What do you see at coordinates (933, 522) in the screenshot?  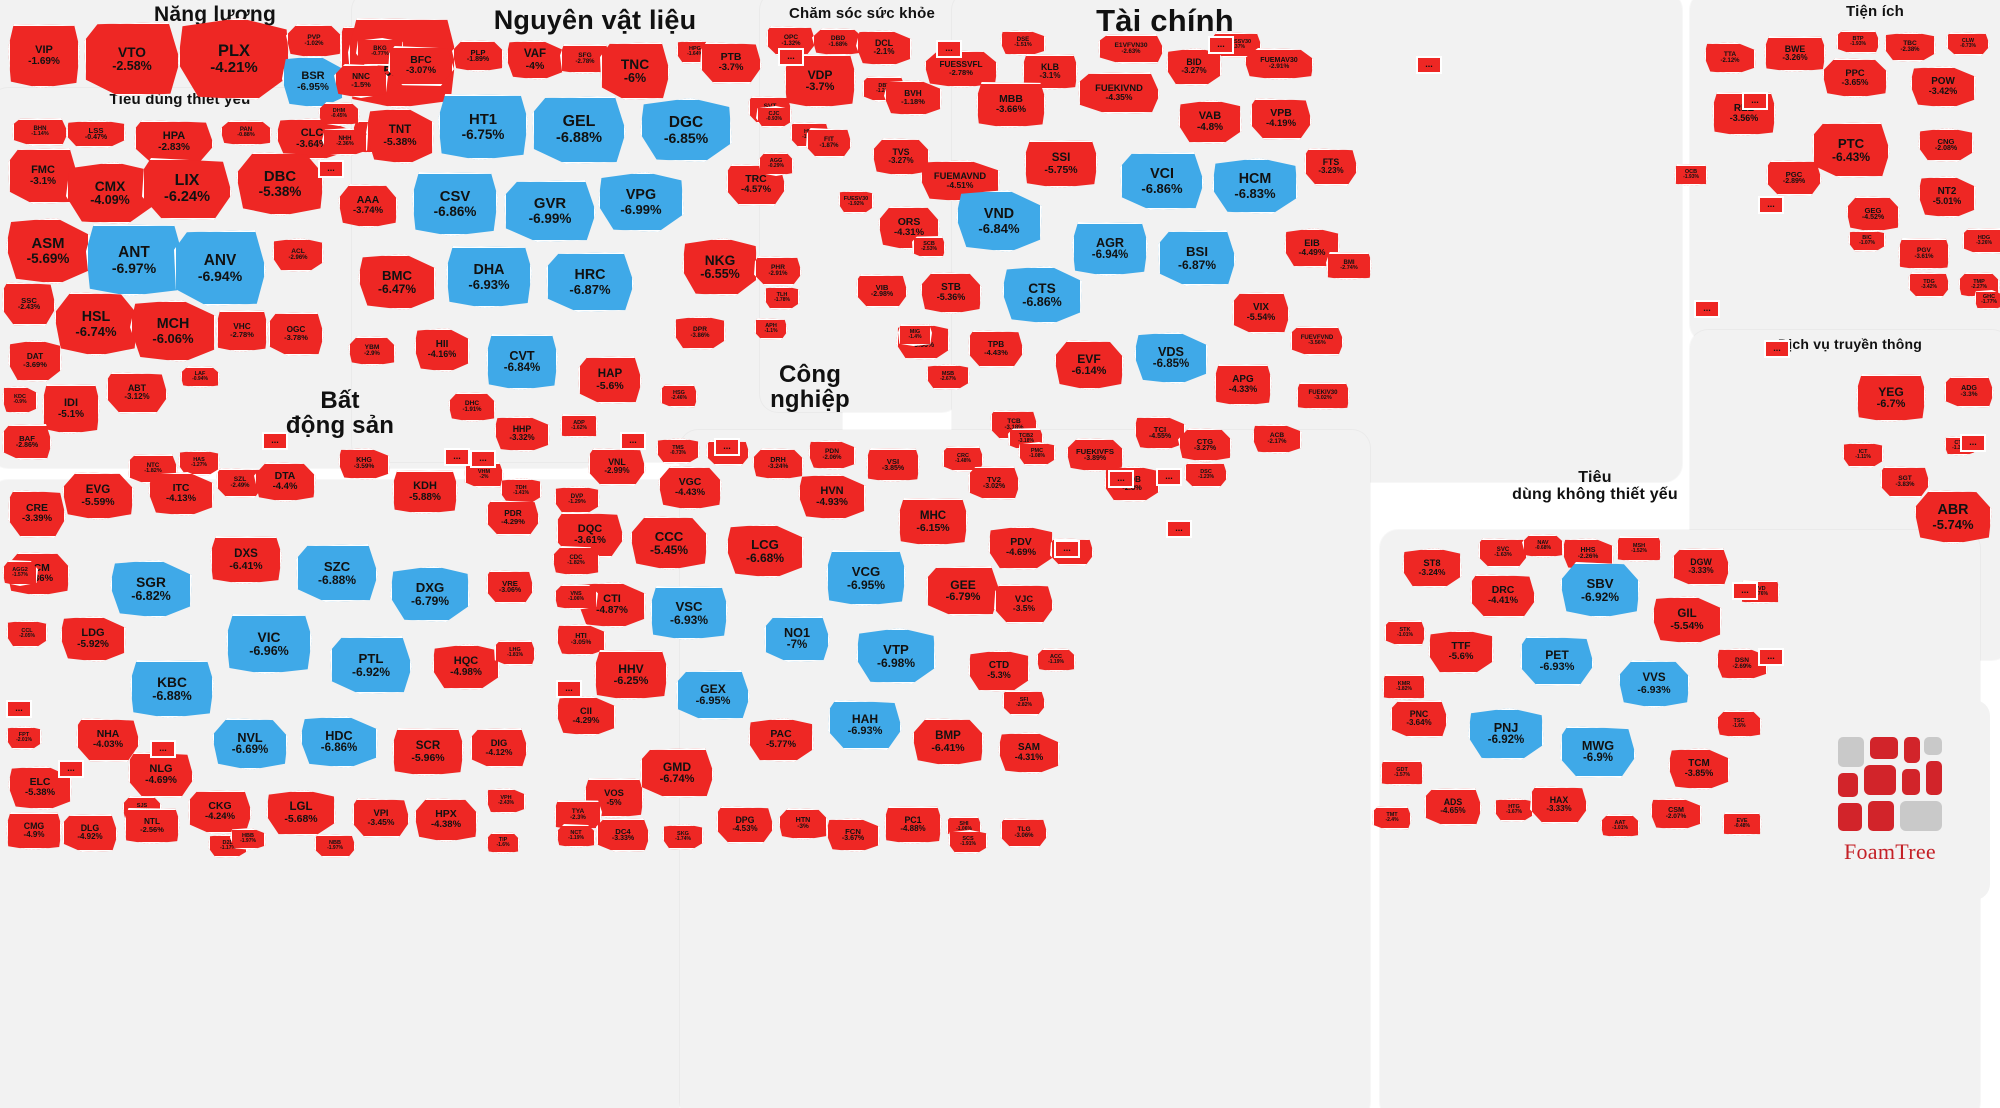 I see `treemap-cell: MHC -6.15%` at bounding box center [933, 522].